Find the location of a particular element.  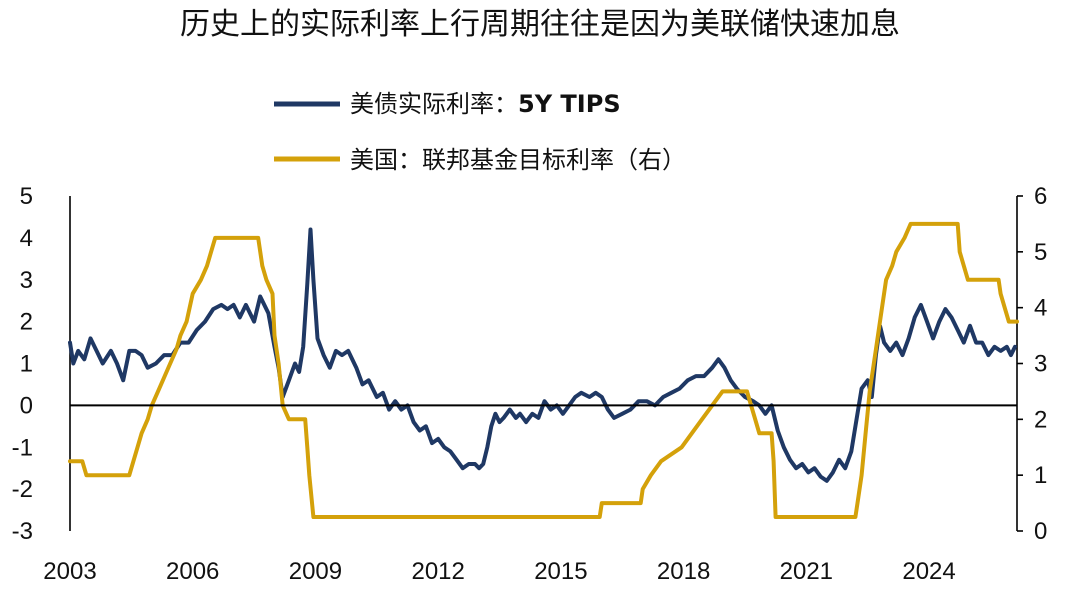

left-tick-label: -1 is located at coordinates (22, 447).